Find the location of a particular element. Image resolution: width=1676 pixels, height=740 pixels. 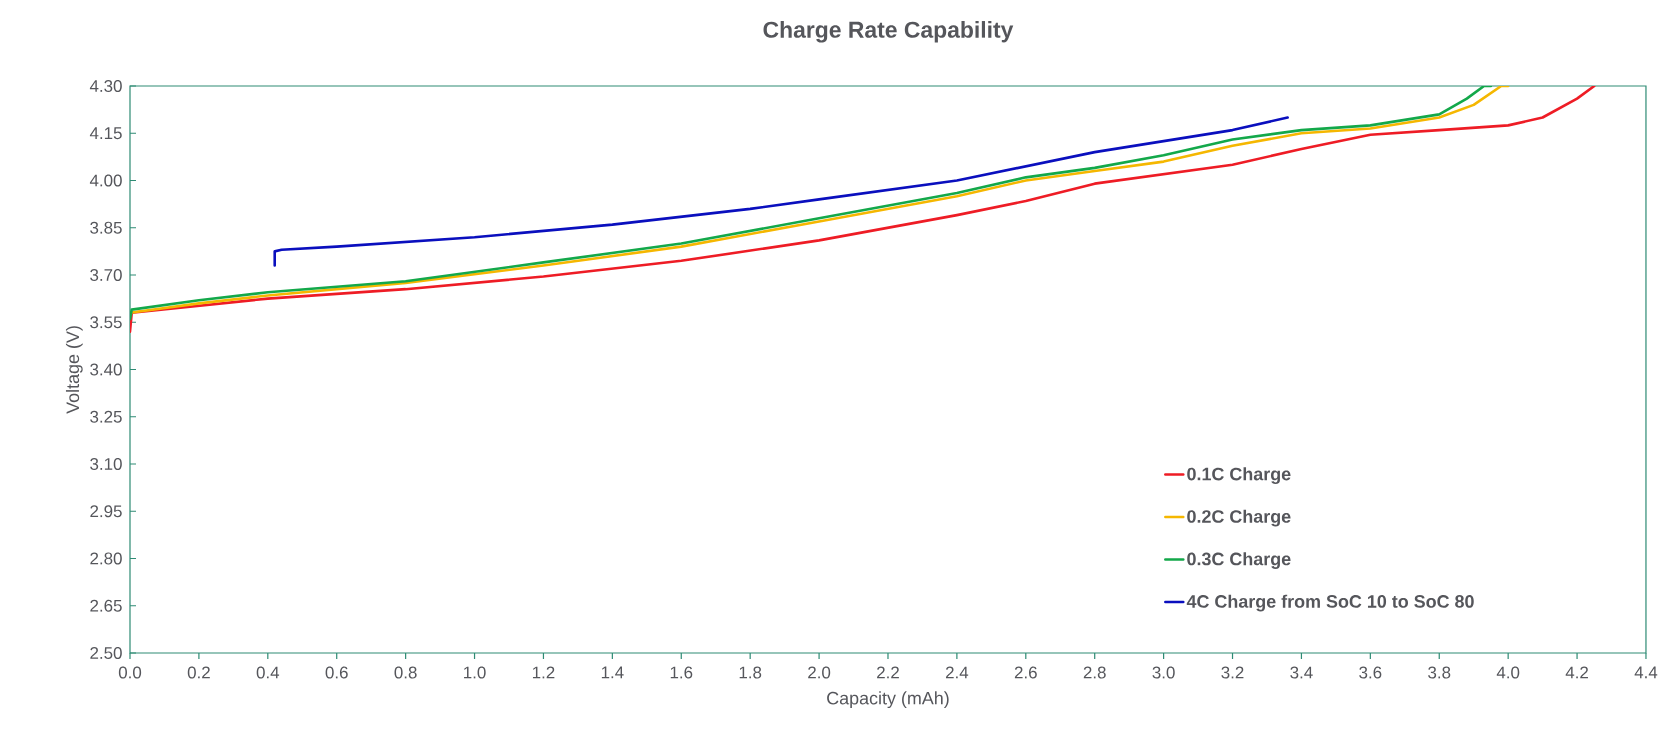

x-tick-label: 4.0 is located at coordinates (1508, 672).